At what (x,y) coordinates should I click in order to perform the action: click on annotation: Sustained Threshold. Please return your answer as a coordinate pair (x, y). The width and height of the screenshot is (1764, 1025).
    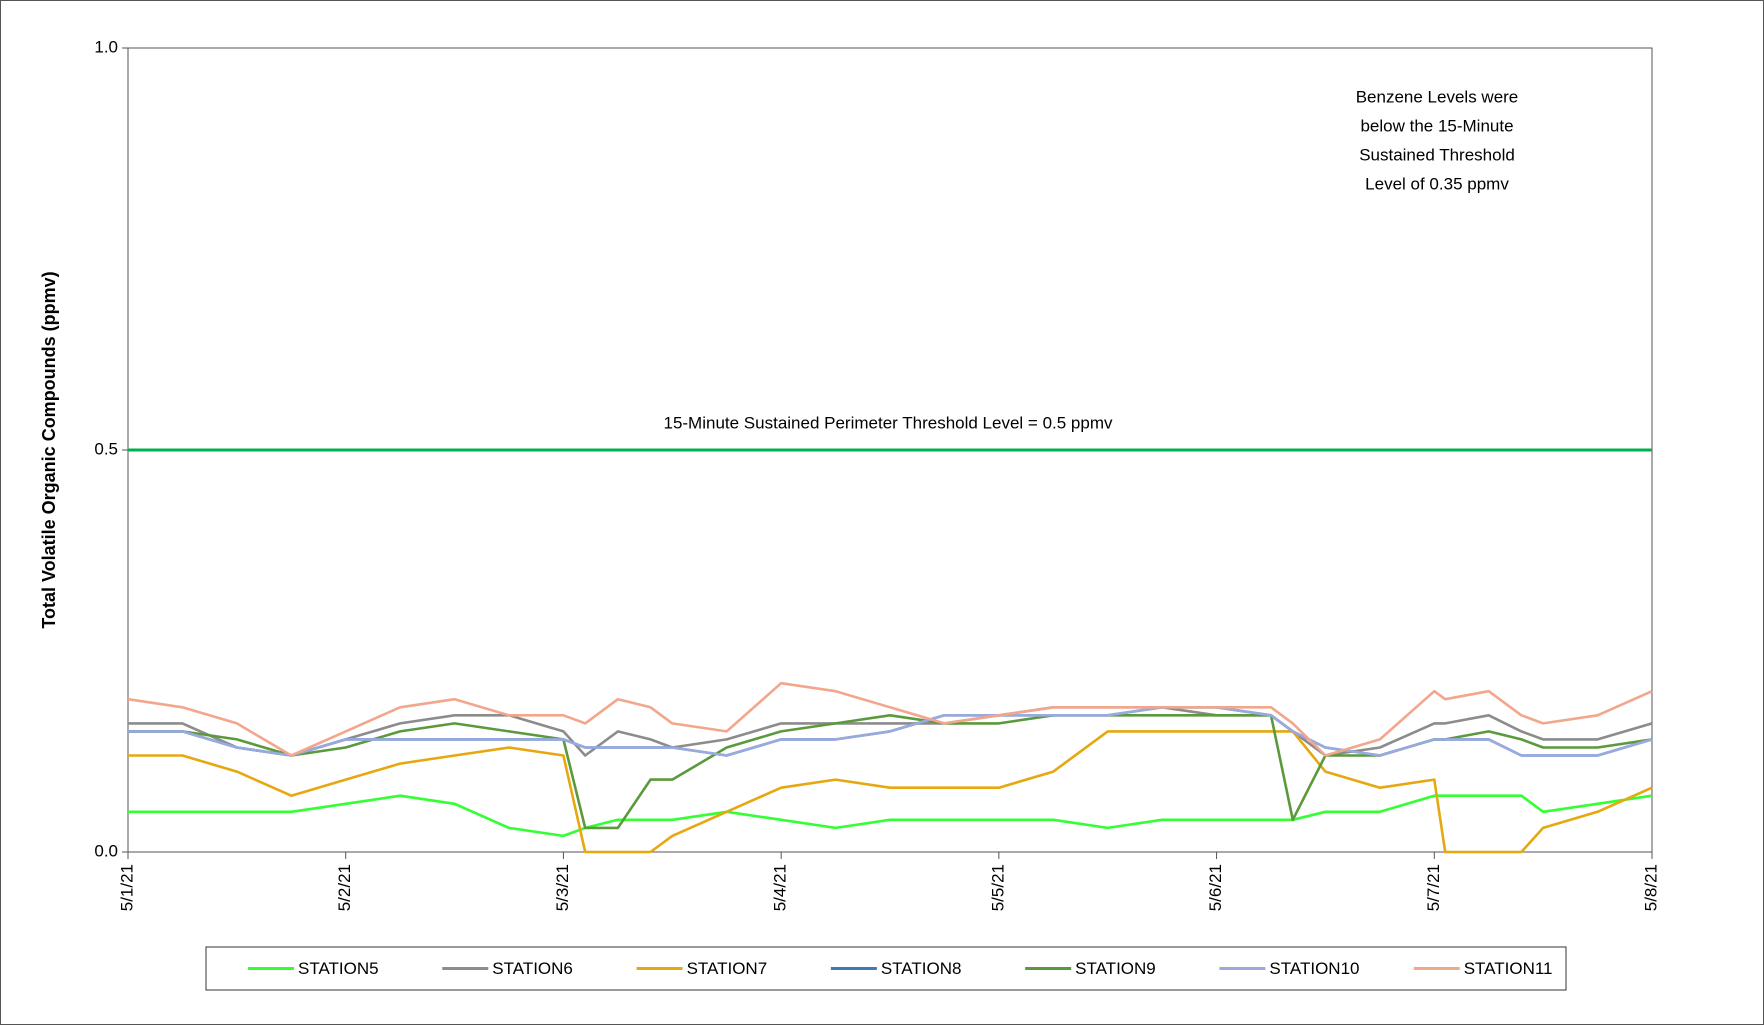
    Looking at the image, I should click on (1437, 154).